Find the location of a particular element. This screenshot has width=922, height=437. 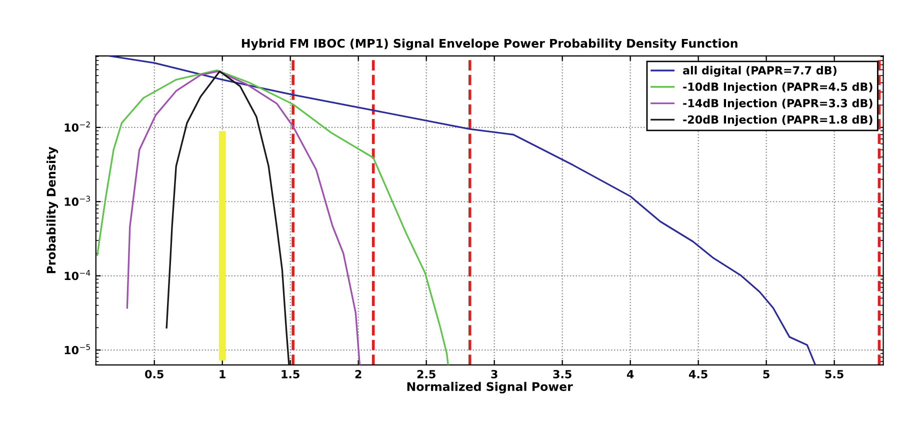

x-tick-label: 3.5 is located at coordinates (562, 374).